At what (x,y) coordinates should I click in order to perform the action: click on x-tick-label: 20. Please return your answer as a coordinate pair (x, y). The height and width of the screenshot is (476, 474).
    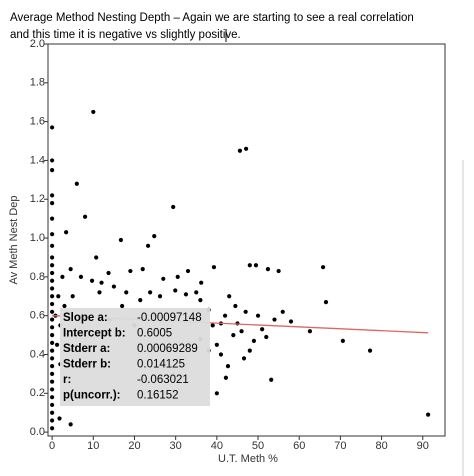
    Looking at the image, I should click on (134, 446).